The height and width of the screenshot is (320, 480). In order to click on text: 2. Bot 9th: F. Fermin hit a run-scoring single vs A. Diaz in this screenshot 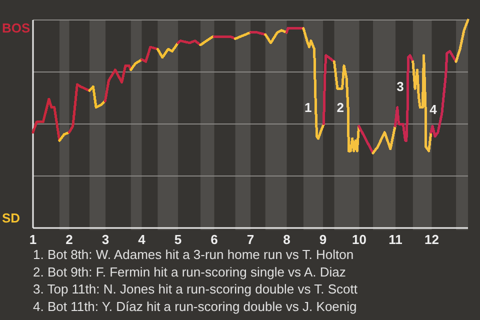, I will do `click(189, 272)`.